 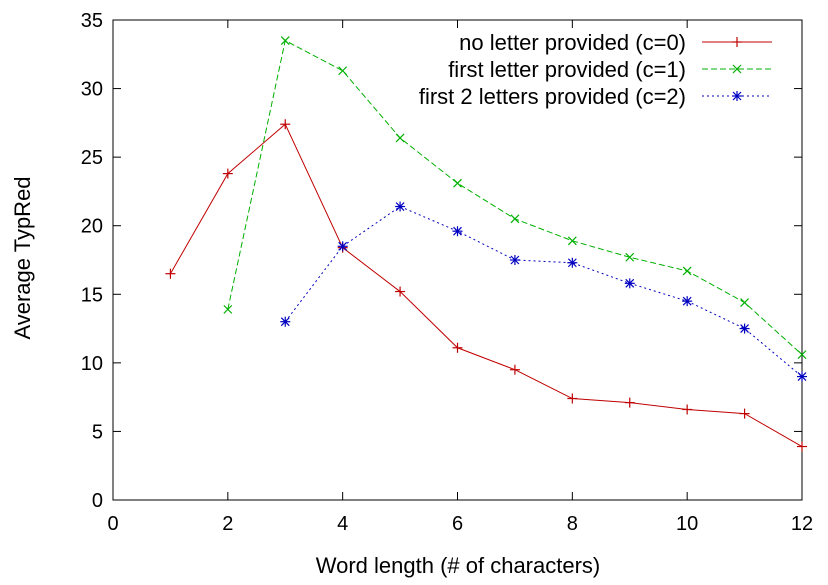 What do you see at coordinates (227, 524) in the screenshot?
I see `x-tick-label: 2` at bounding box center [227, 524].